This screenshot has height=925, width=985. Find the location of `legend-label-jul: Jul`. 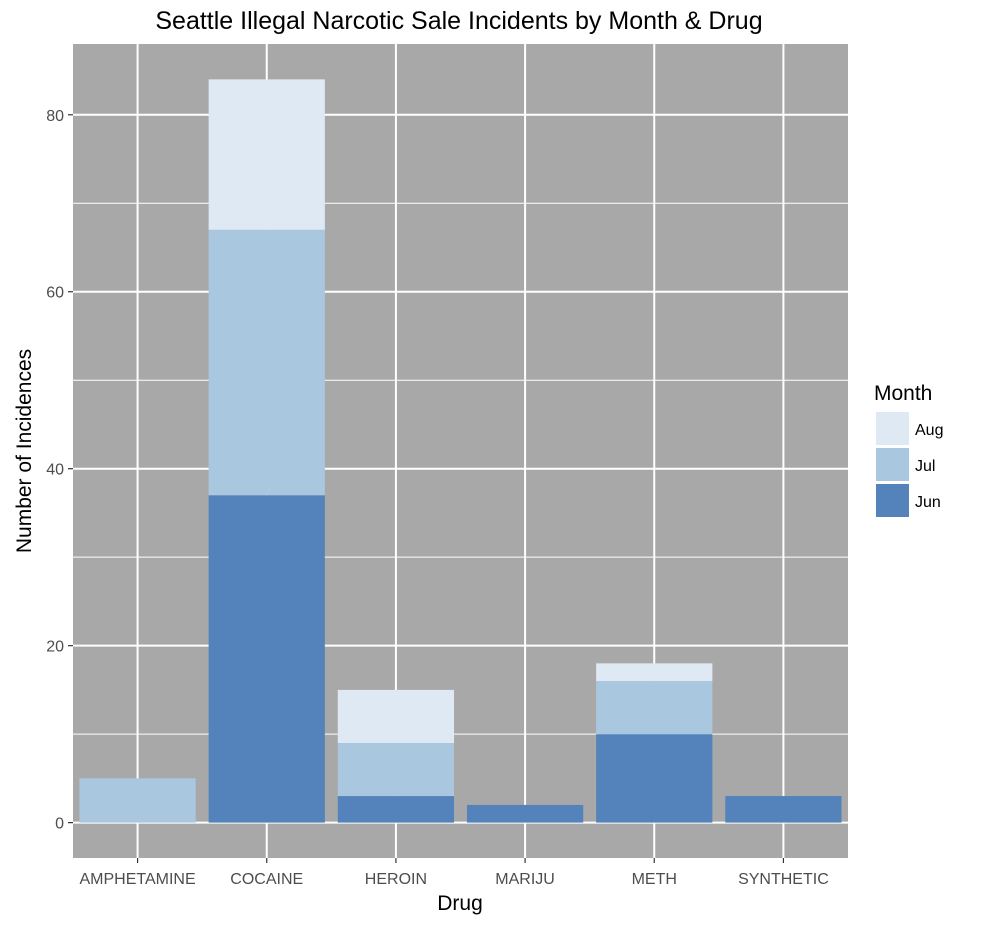

legend-label-jul: Jul is located at coordinates (925, 466).